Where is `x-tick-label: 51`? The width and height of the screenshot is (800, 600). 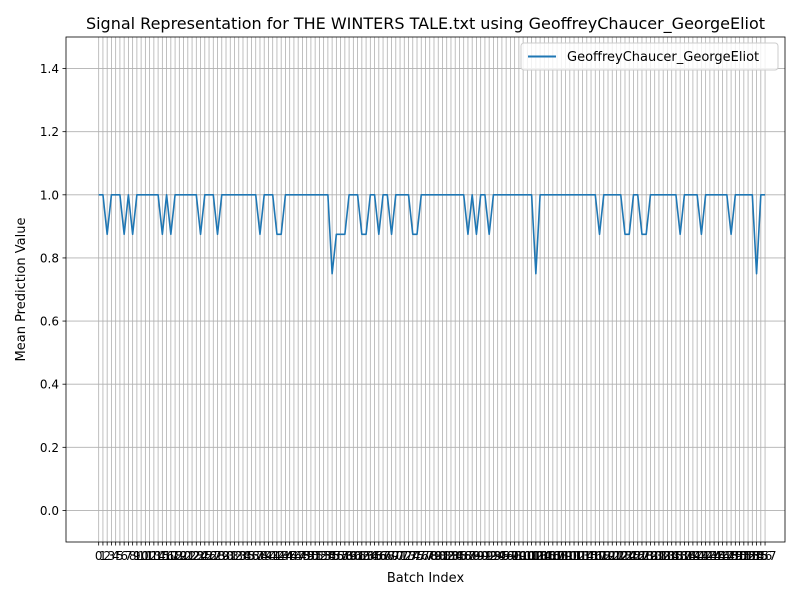 x-tick-label: 51 is located at coordinates (315, 556).